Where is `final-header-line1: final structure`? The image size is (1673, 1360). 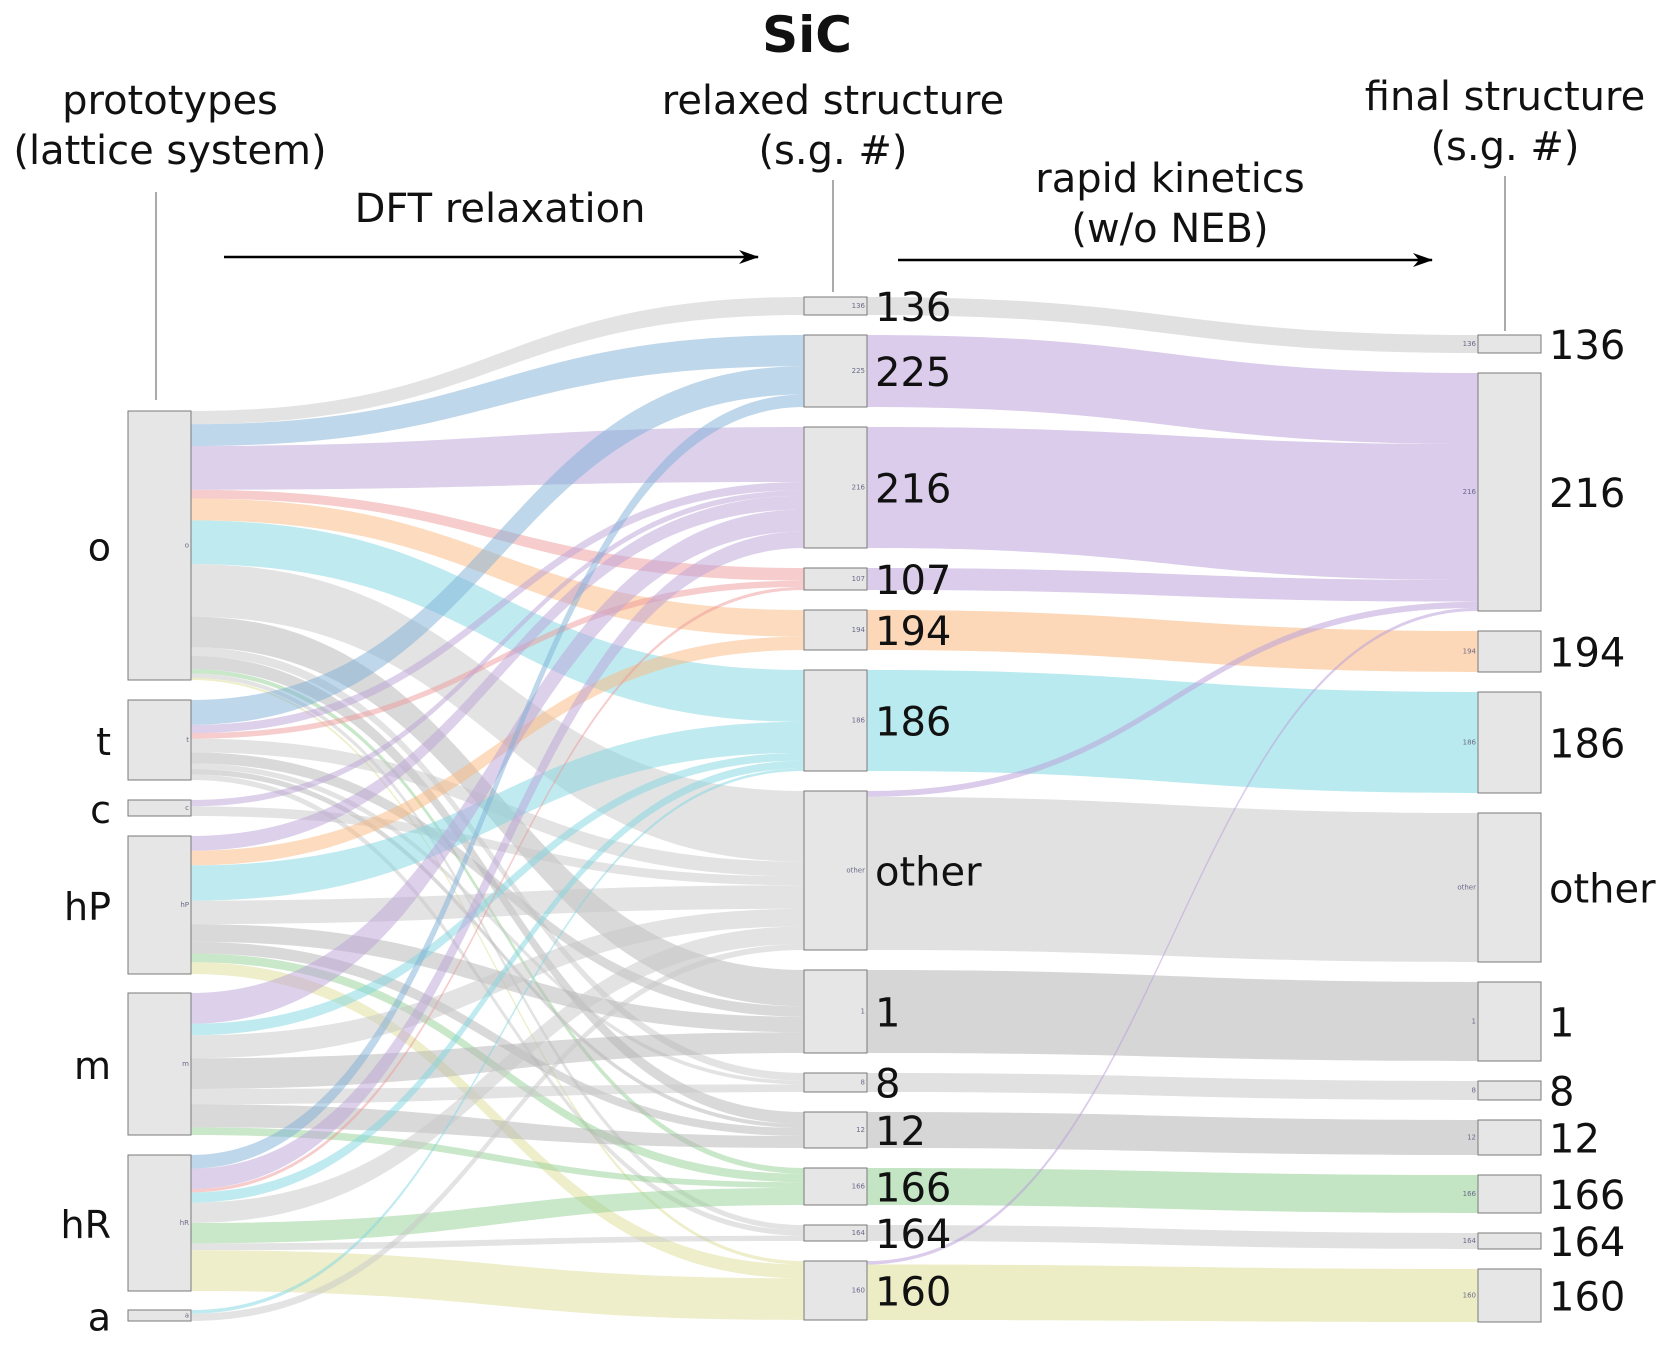
final-header-line1: final structure is located at coordinates (1505, 97).